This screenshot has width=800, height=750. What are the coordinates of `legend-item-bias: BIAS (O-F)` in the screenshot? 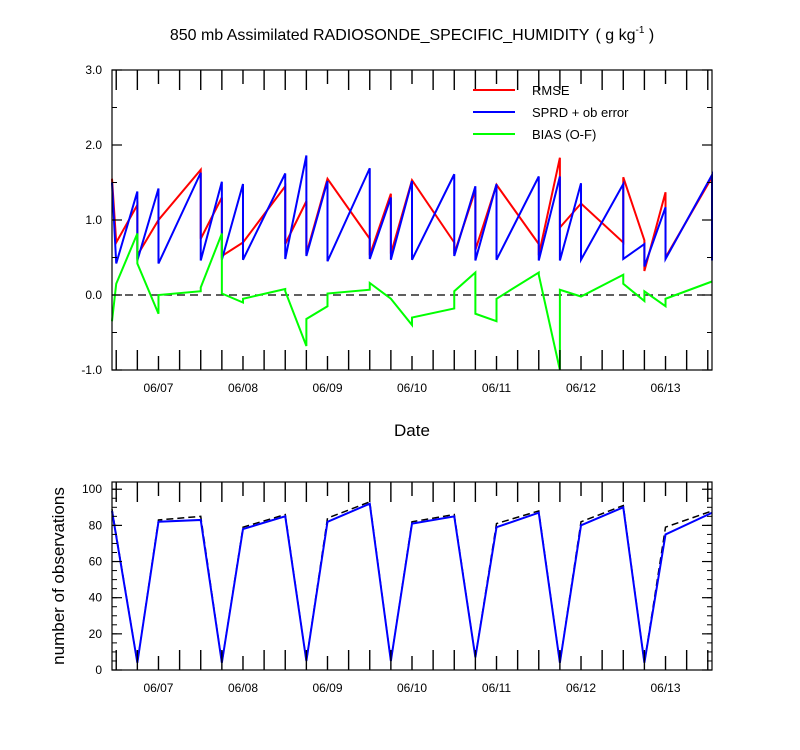 It's located at (534, 134).